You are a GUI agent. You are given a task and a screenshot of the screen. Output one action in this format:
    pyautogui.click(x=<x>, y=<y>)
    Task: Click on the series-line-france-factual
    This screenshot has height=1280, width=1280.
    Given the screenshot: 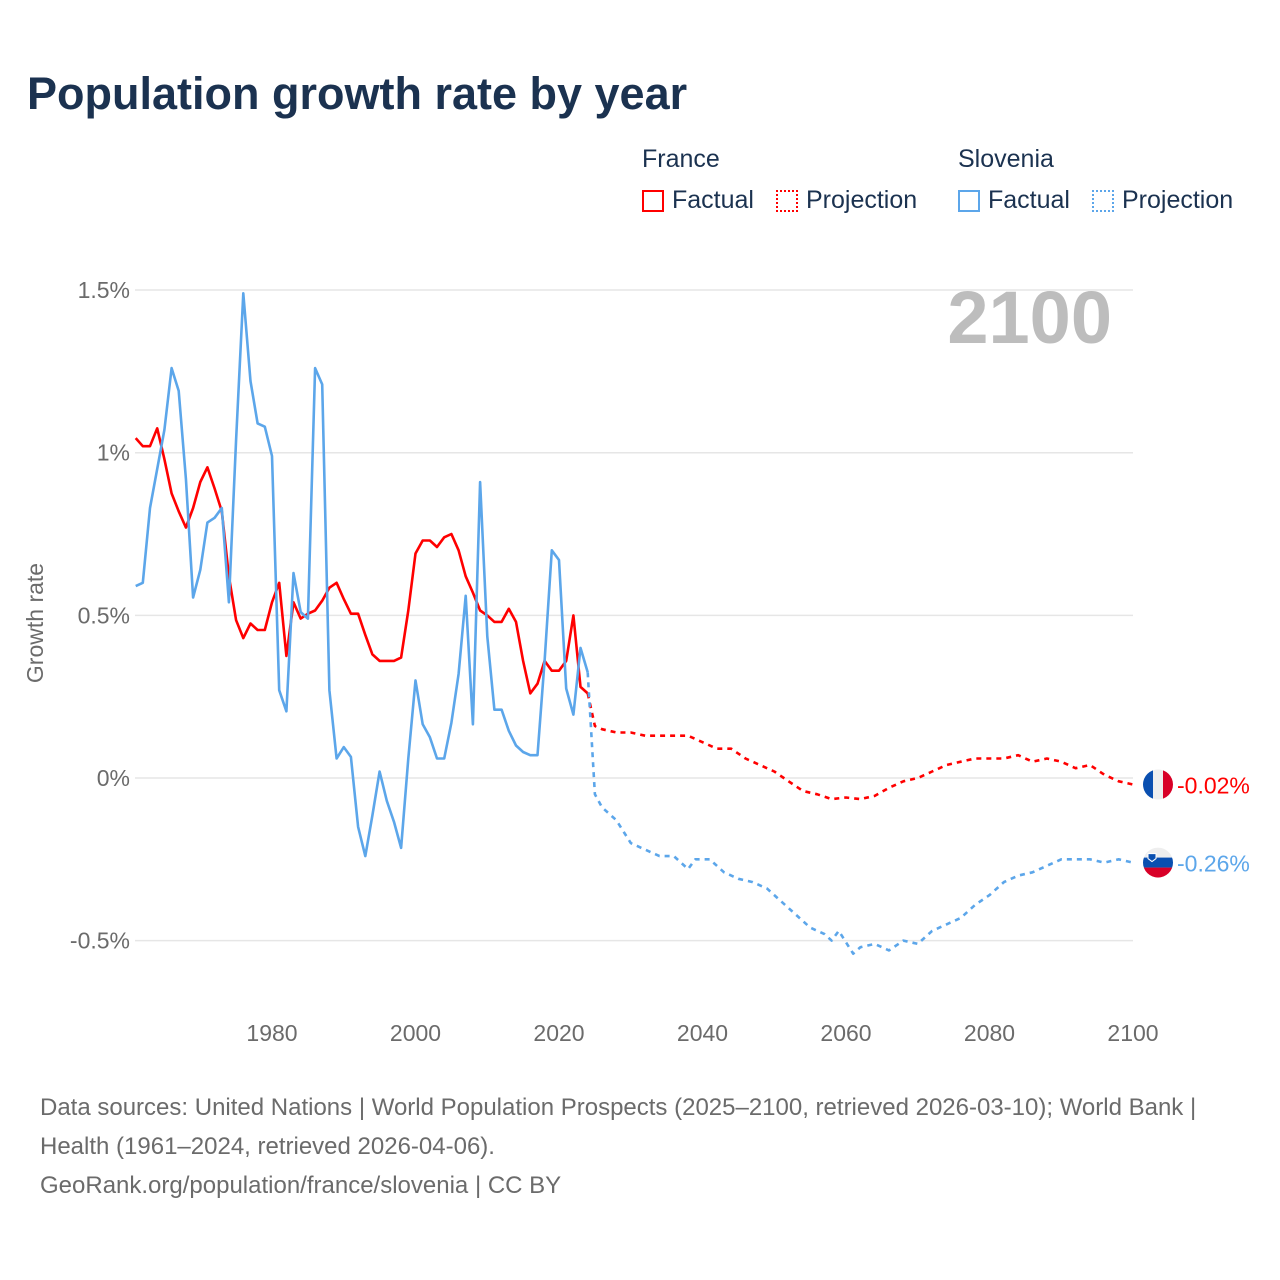 What is the action you would take?
    pyautogui.click(x=361, y=561)
    